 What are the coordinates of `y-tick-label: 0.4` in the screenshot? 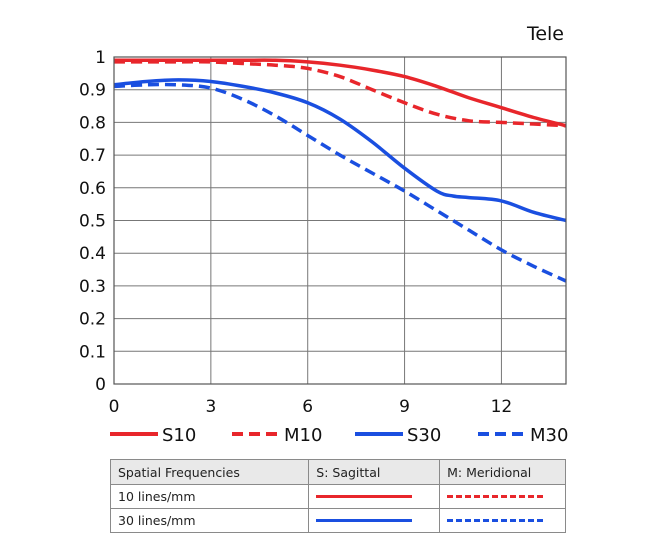 It's located at (92, 254).